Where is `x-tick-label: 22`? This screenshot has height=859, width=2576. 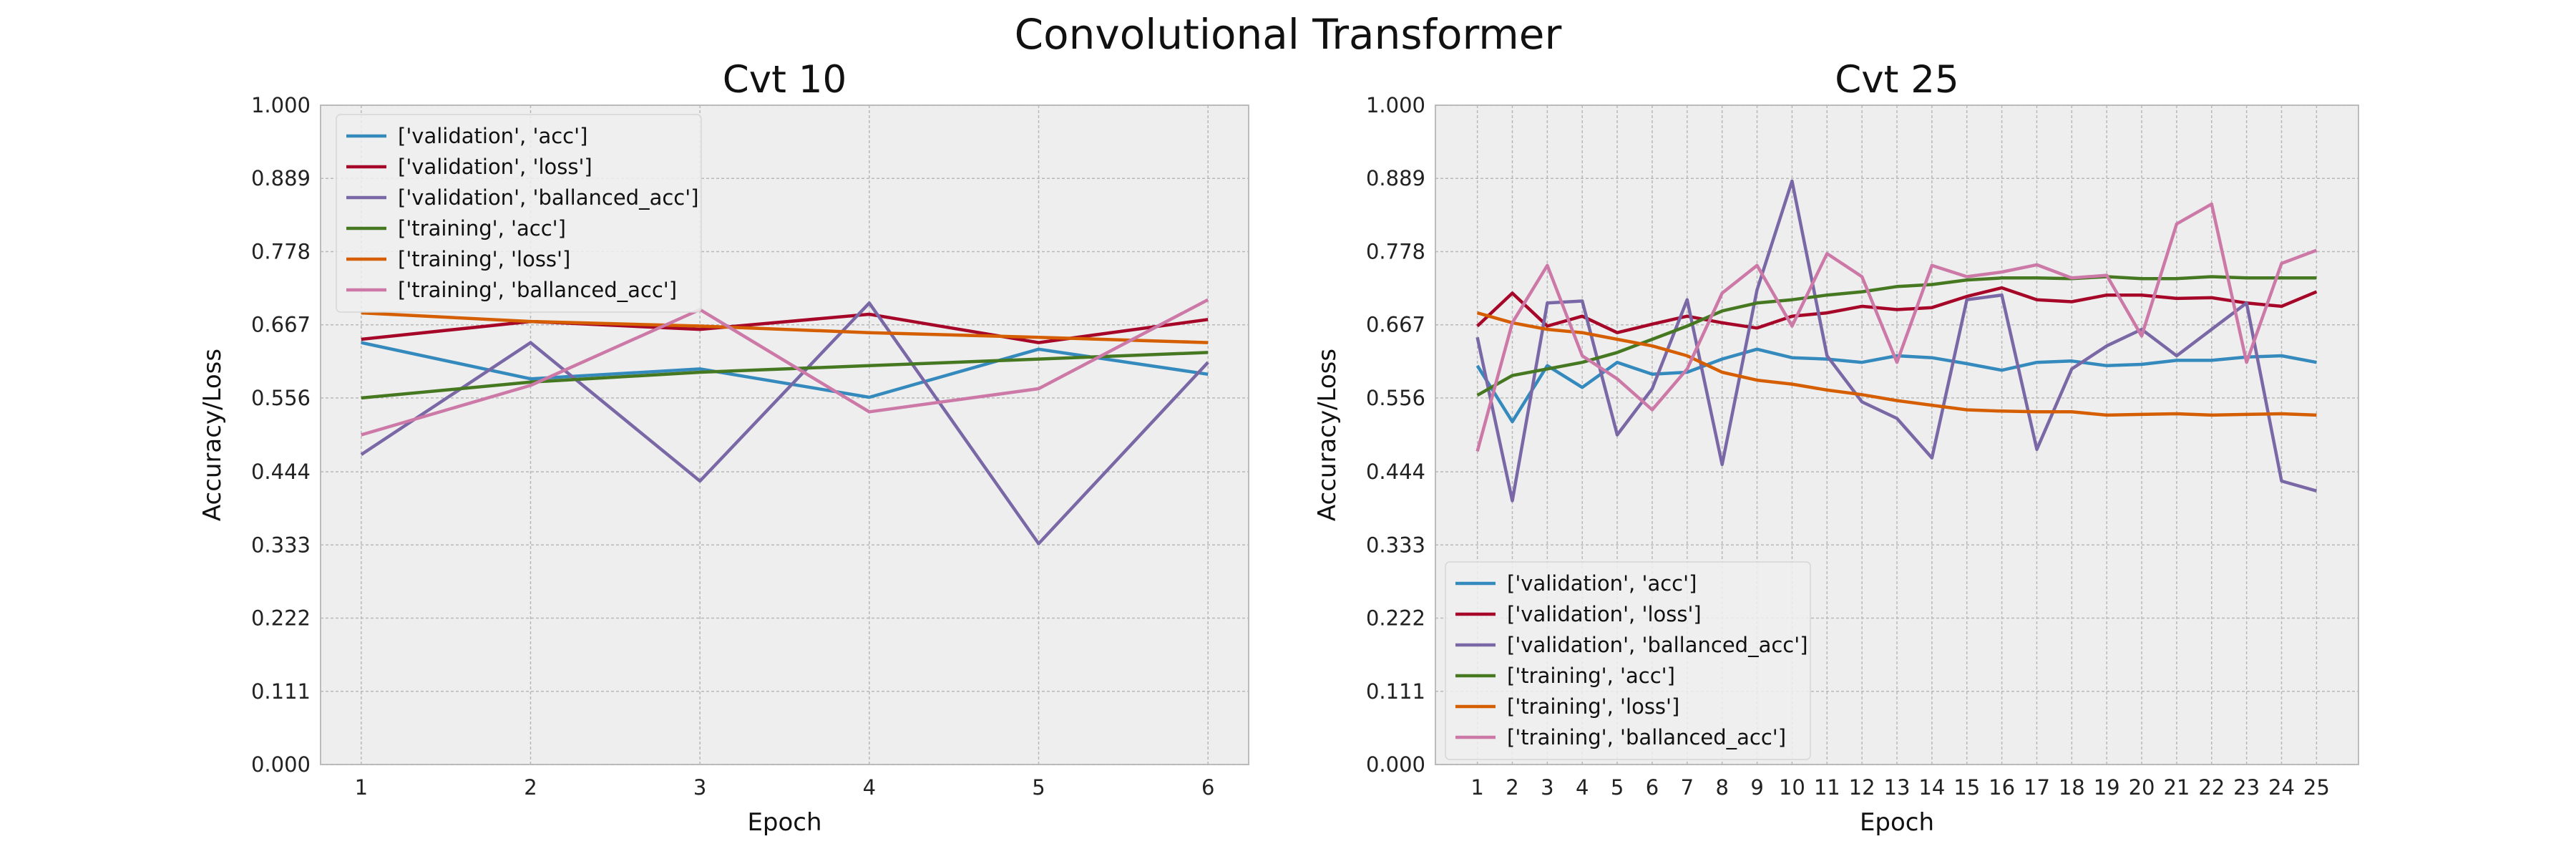 x-tick-label: 22 is located at coordinates (2211, 787).